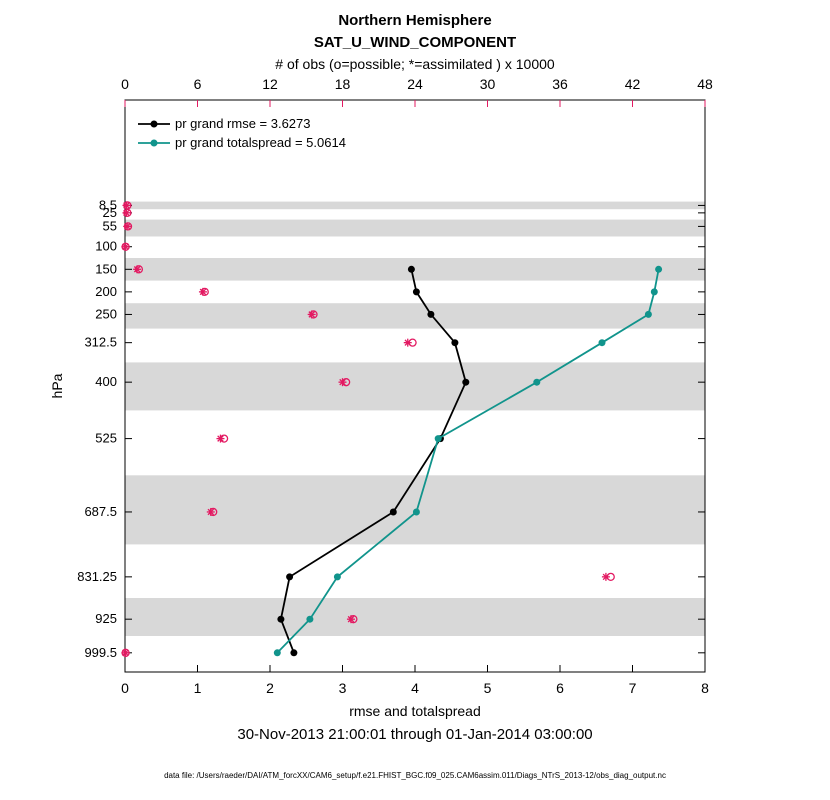 This screenshot has height=800, width=830. What do you see at coordinates (125, 84) in the screenshot?
I see `x-top-tick-label: 0` at bounding box center [125, 84].